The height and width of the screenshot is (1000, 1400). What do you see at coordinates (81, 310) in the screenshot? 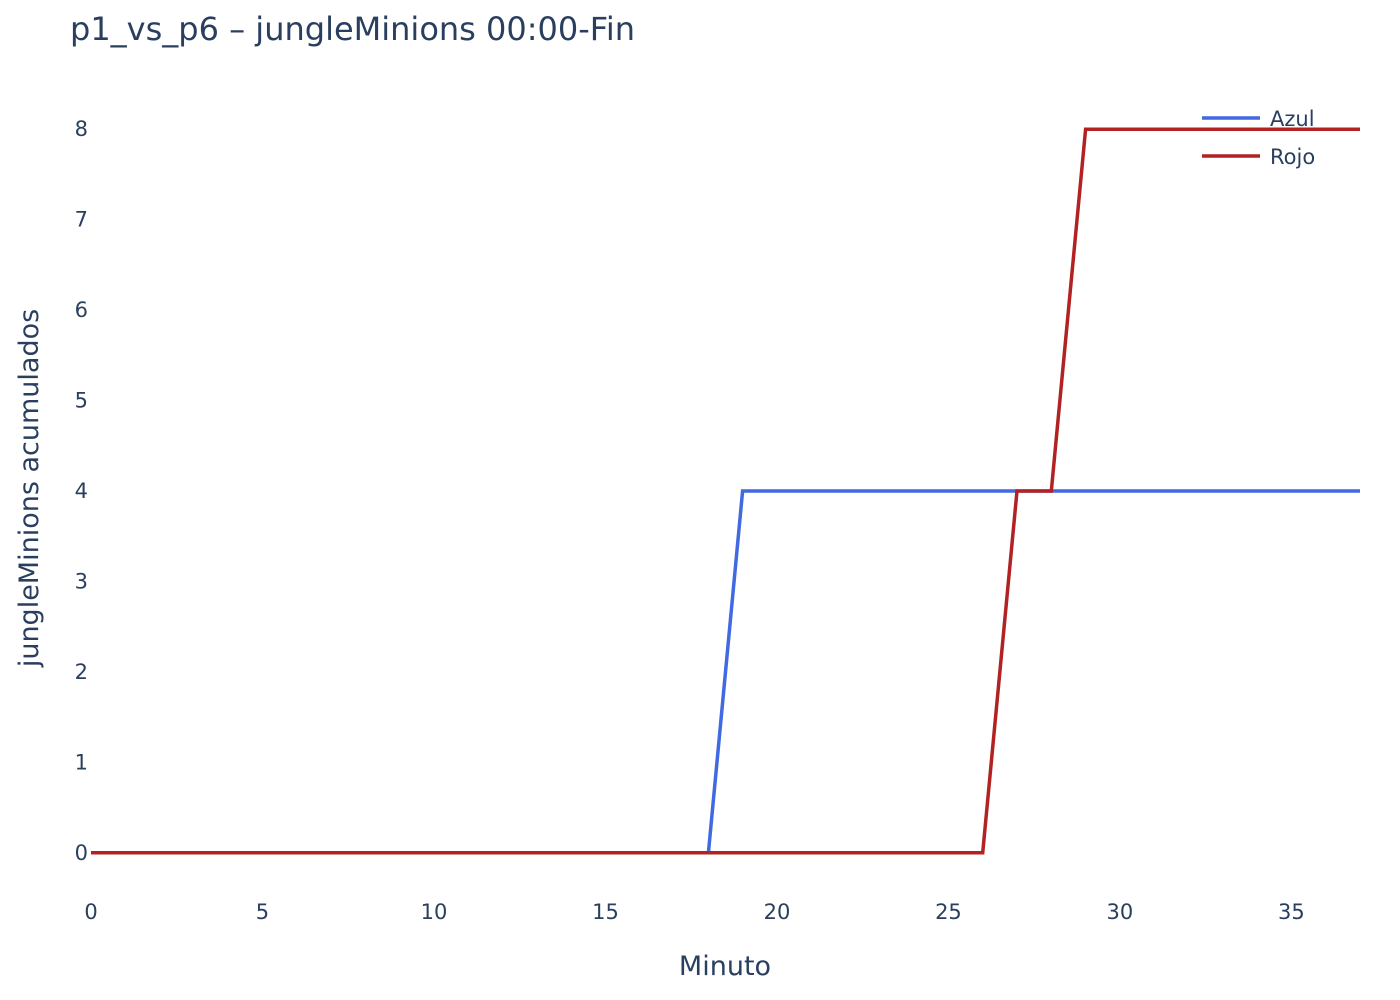
I see `y-tick-label: 6` at bounding box center [81, 310].